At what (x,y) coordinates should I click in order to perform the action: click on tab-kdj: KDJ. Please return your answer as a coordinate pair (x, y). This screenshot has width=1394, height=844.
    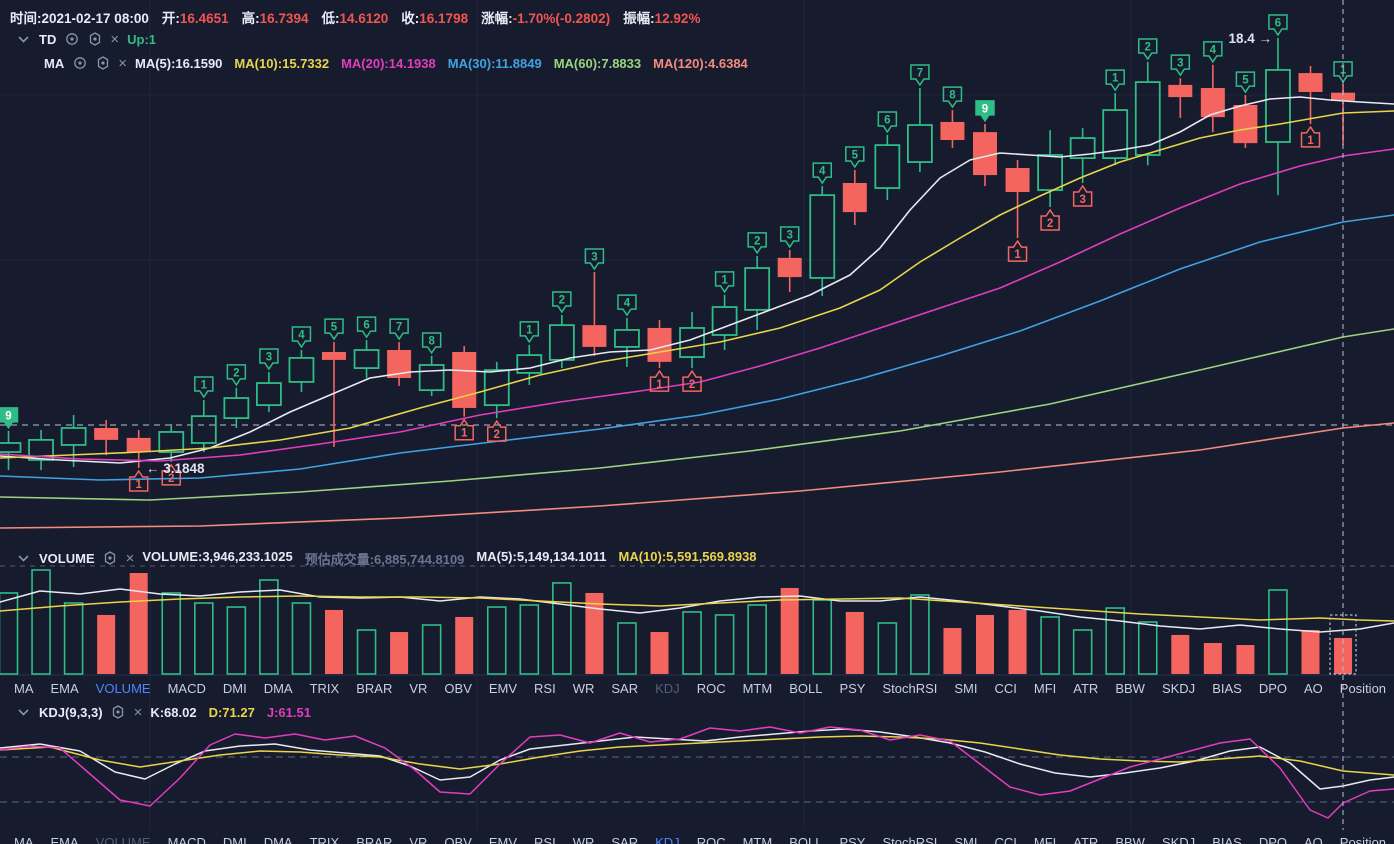
    Looking at the image, I should click on (667, 839).